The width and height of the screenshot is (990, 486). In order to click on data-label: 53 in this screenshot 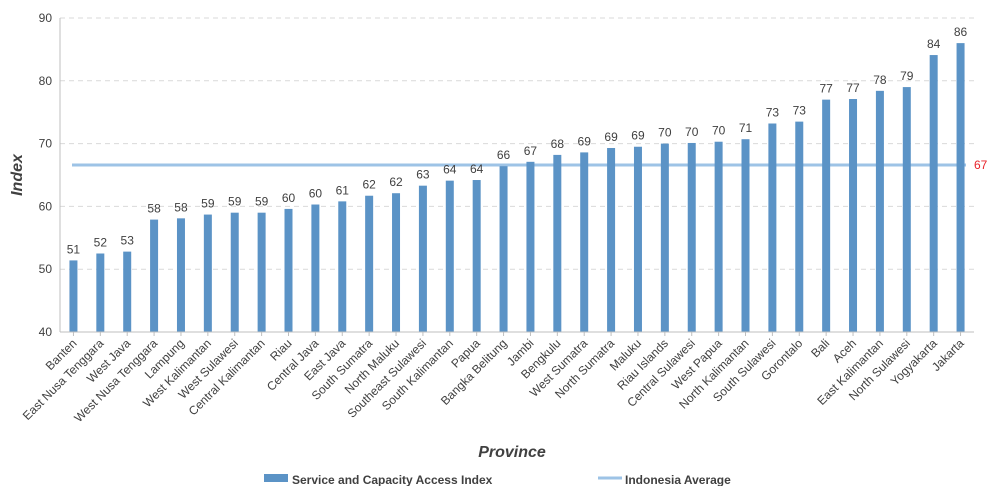, I will do `click(128, 241)`.